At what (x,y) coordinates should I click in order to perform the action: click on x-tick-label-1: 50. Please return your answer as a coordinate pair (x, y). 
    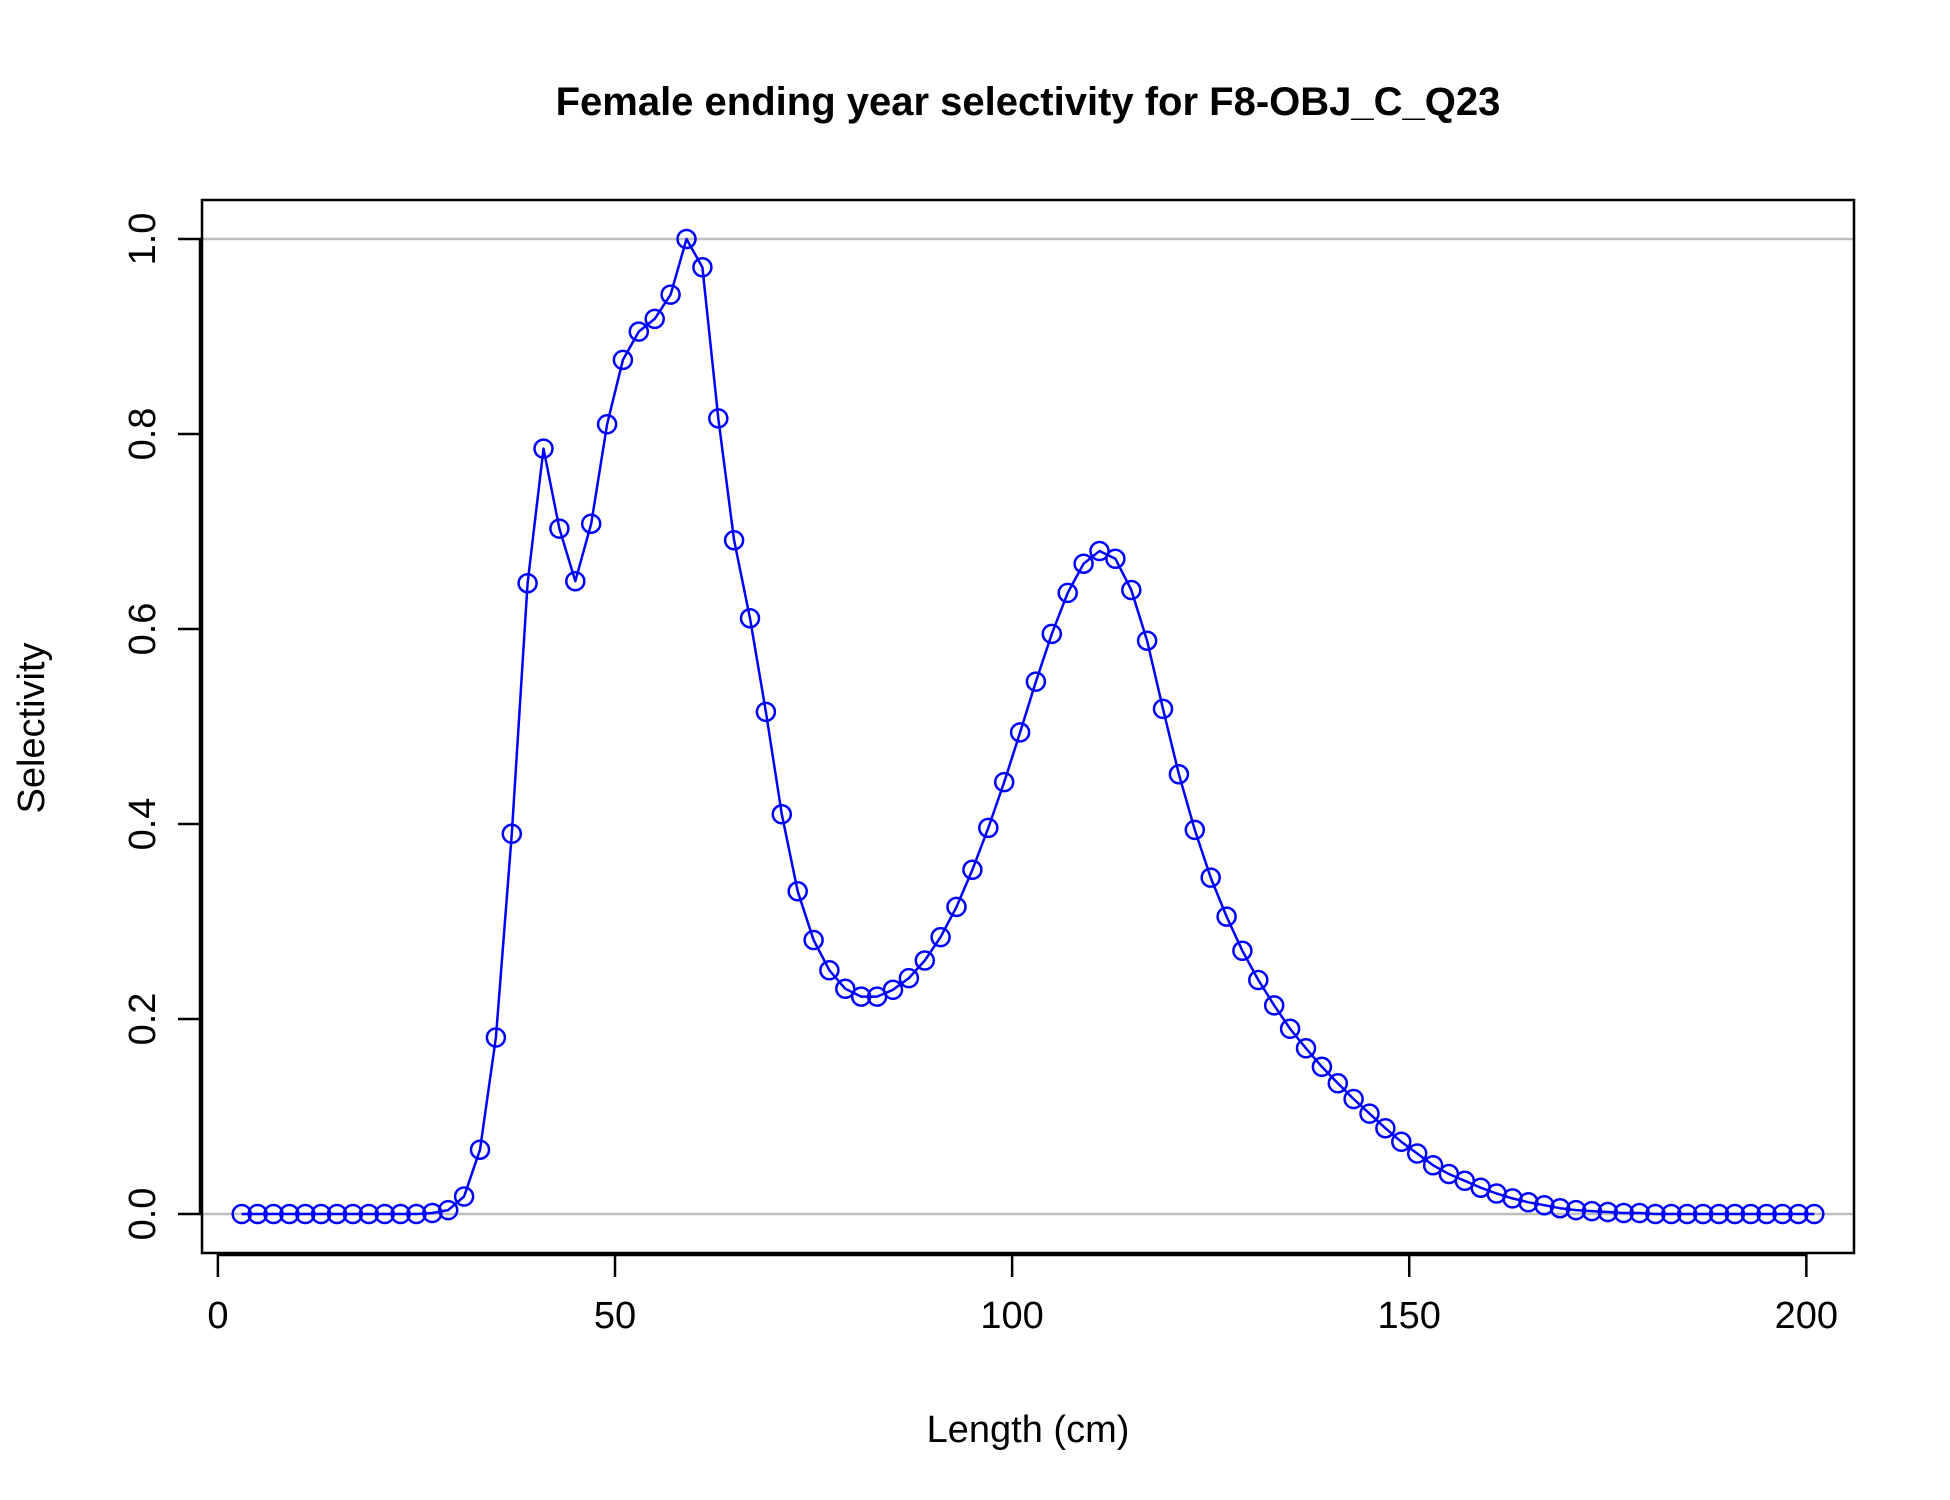
    Looking at the image, I should click on (615, 1316).